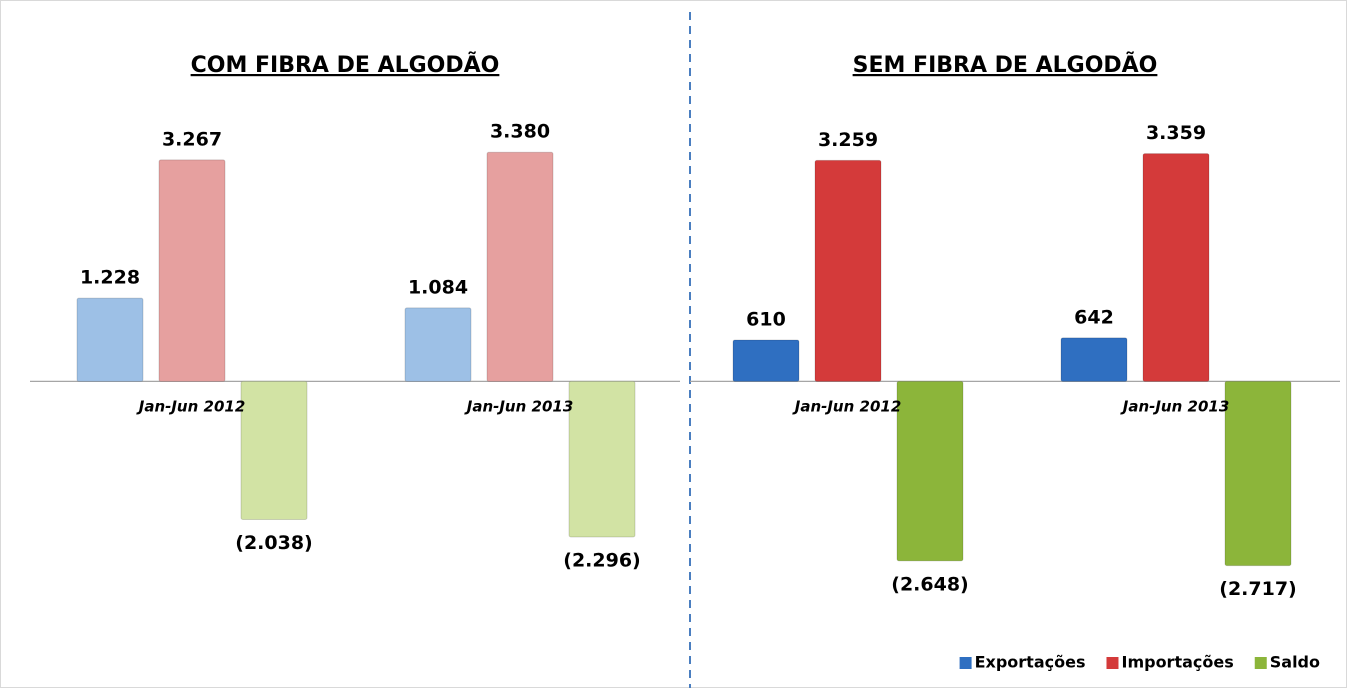 This screenshot has height=688, width=1347. What do you see at coordinates (1177, 662) in the screenshot?
I see `legend-label: Importações` at bounding box center [1177, 662].